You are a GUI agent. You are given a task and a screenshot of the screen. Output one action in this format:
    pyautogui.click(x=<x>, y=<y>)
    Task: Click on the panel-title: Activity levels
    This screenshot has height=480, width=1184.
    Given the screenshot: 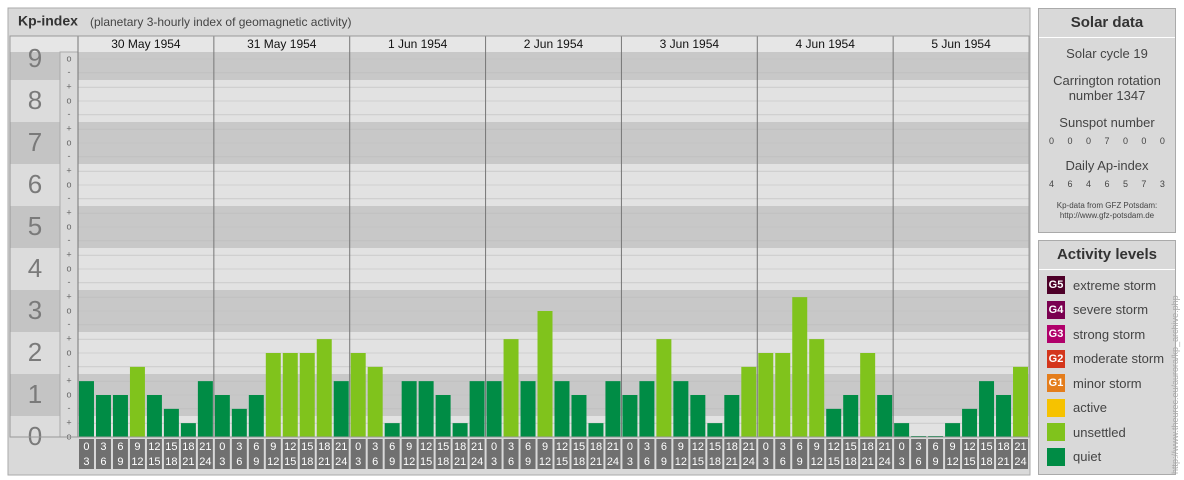 What is the action you would take?
    pyautogui.click(x=1107, y=255)
    